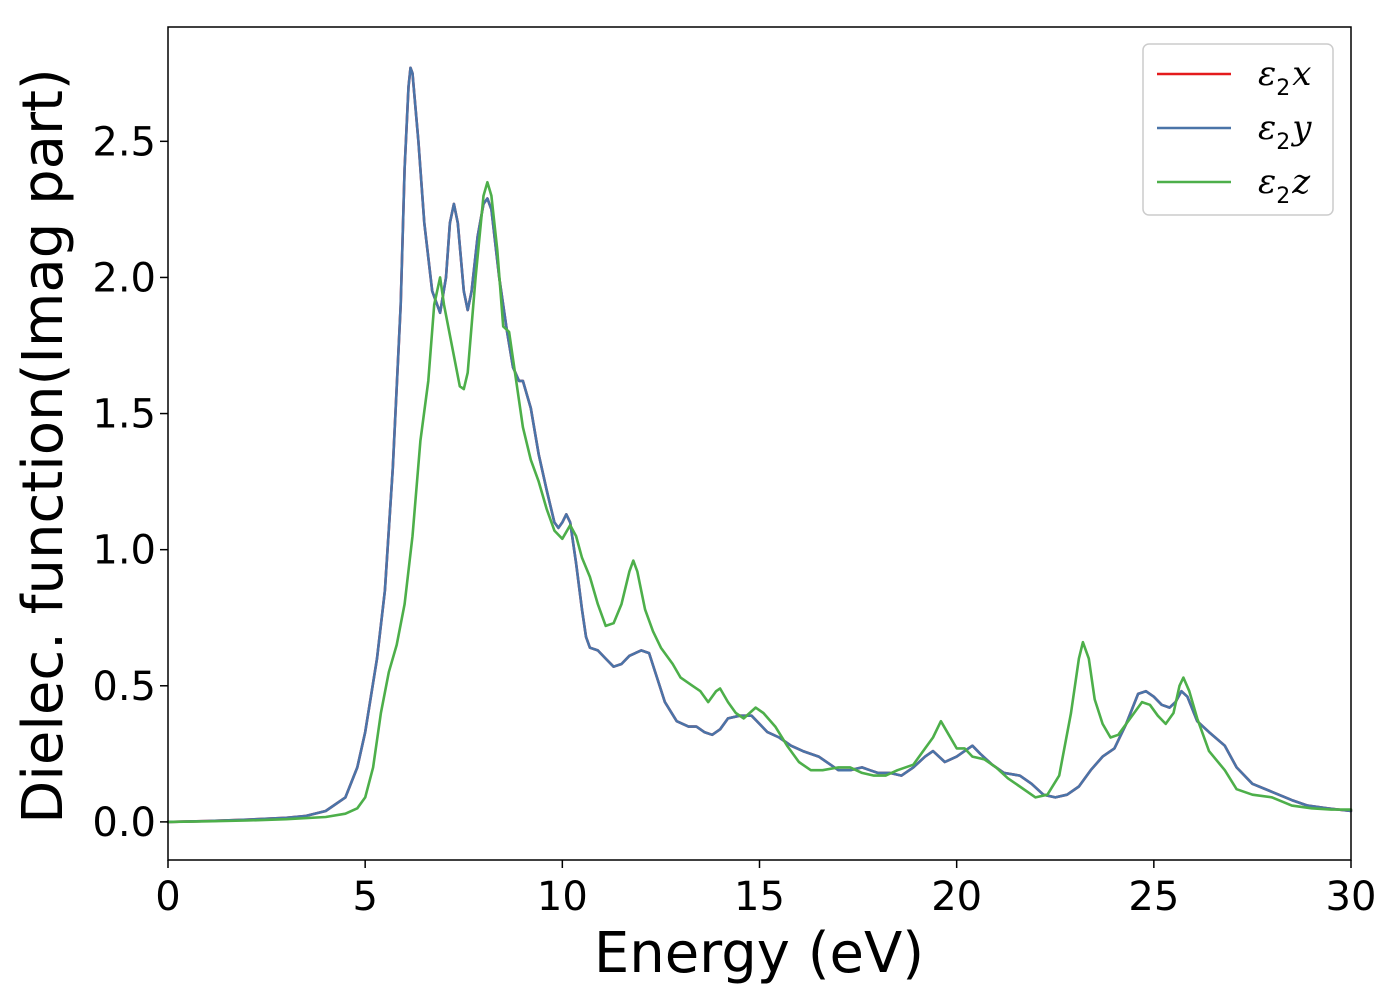 The height and width of the screenshot is (1000, 1400). Describe the element at coordinates (167, 897) in the screenshot. I see `x-tick-label: 0` at that location.